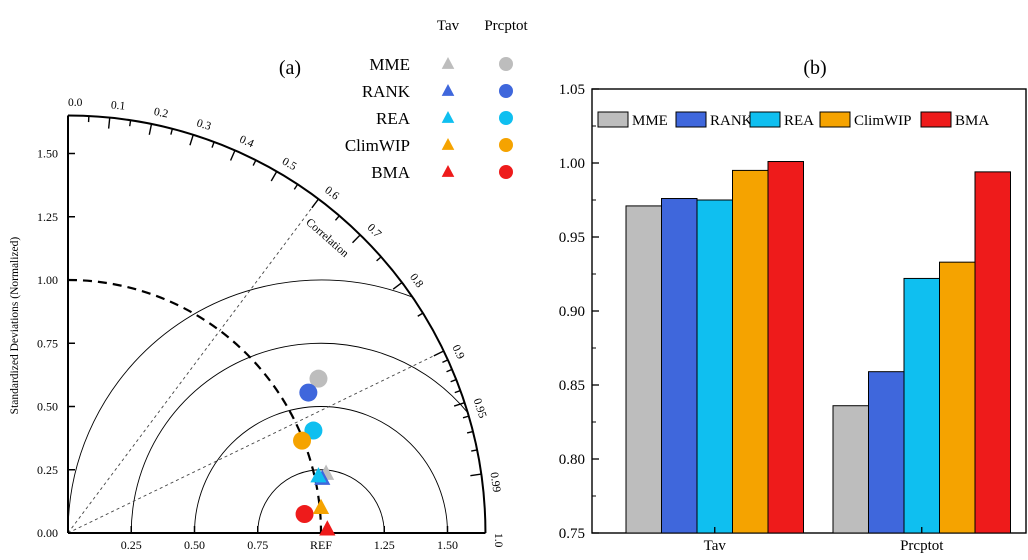 The width and height of the screenshot is (1028, 560). Describe the element at coordinates (47, 217) in the screenshot. I see `y-tick-label: 1.25` at that location.